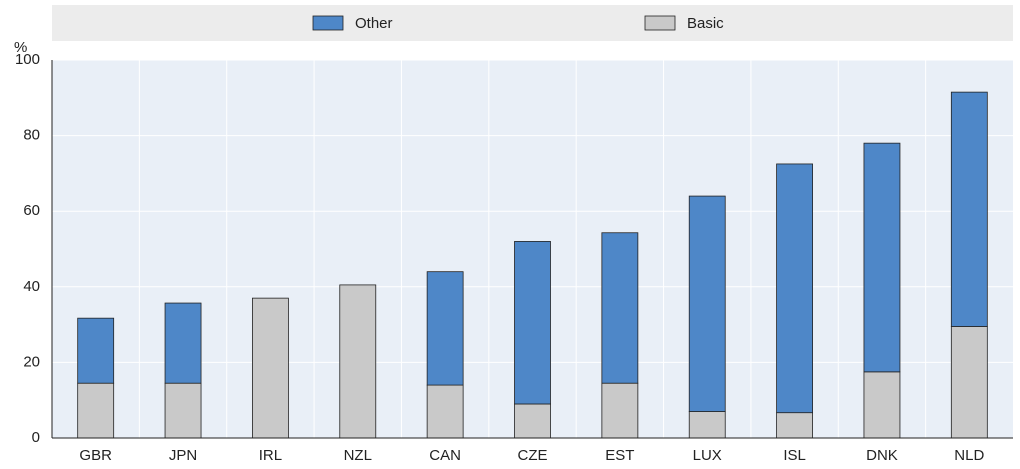  I want to click on x-tick-label: GBR, so click(95, 455).